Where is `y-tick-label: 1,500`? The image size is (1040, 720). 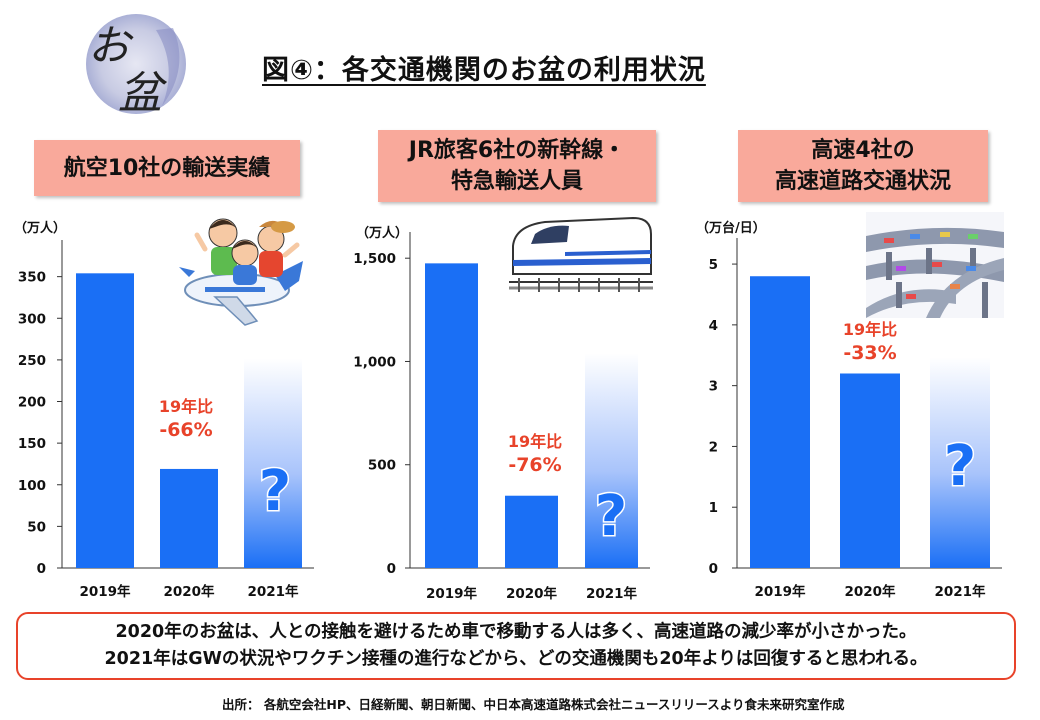 y-tick-label: 1,500 is located at coordinates (374, 259).